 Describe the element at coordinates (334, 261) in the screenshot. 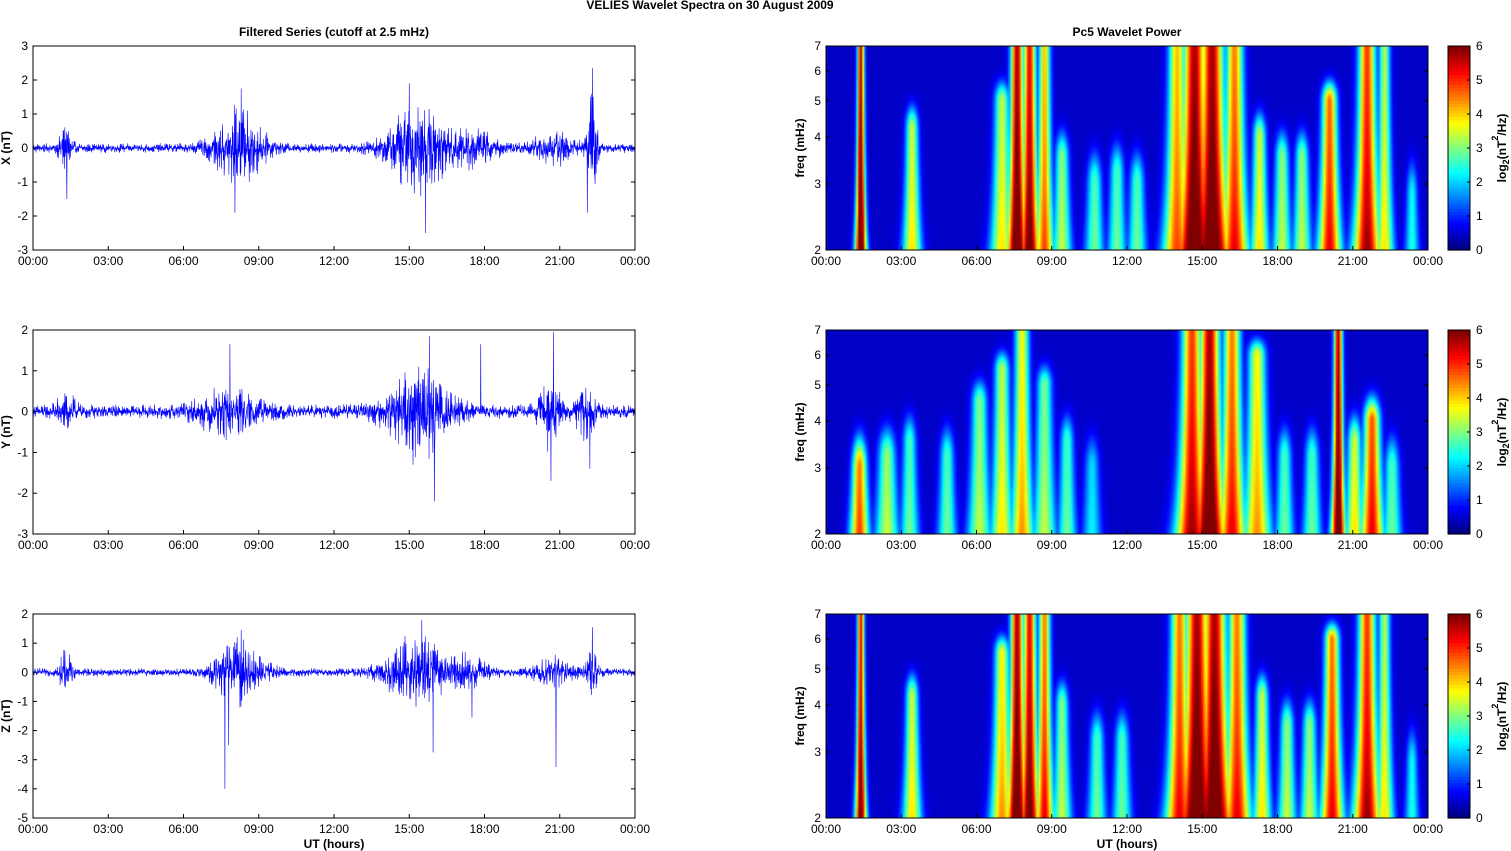

I see `line-xtick-label: 12:00` at that location.